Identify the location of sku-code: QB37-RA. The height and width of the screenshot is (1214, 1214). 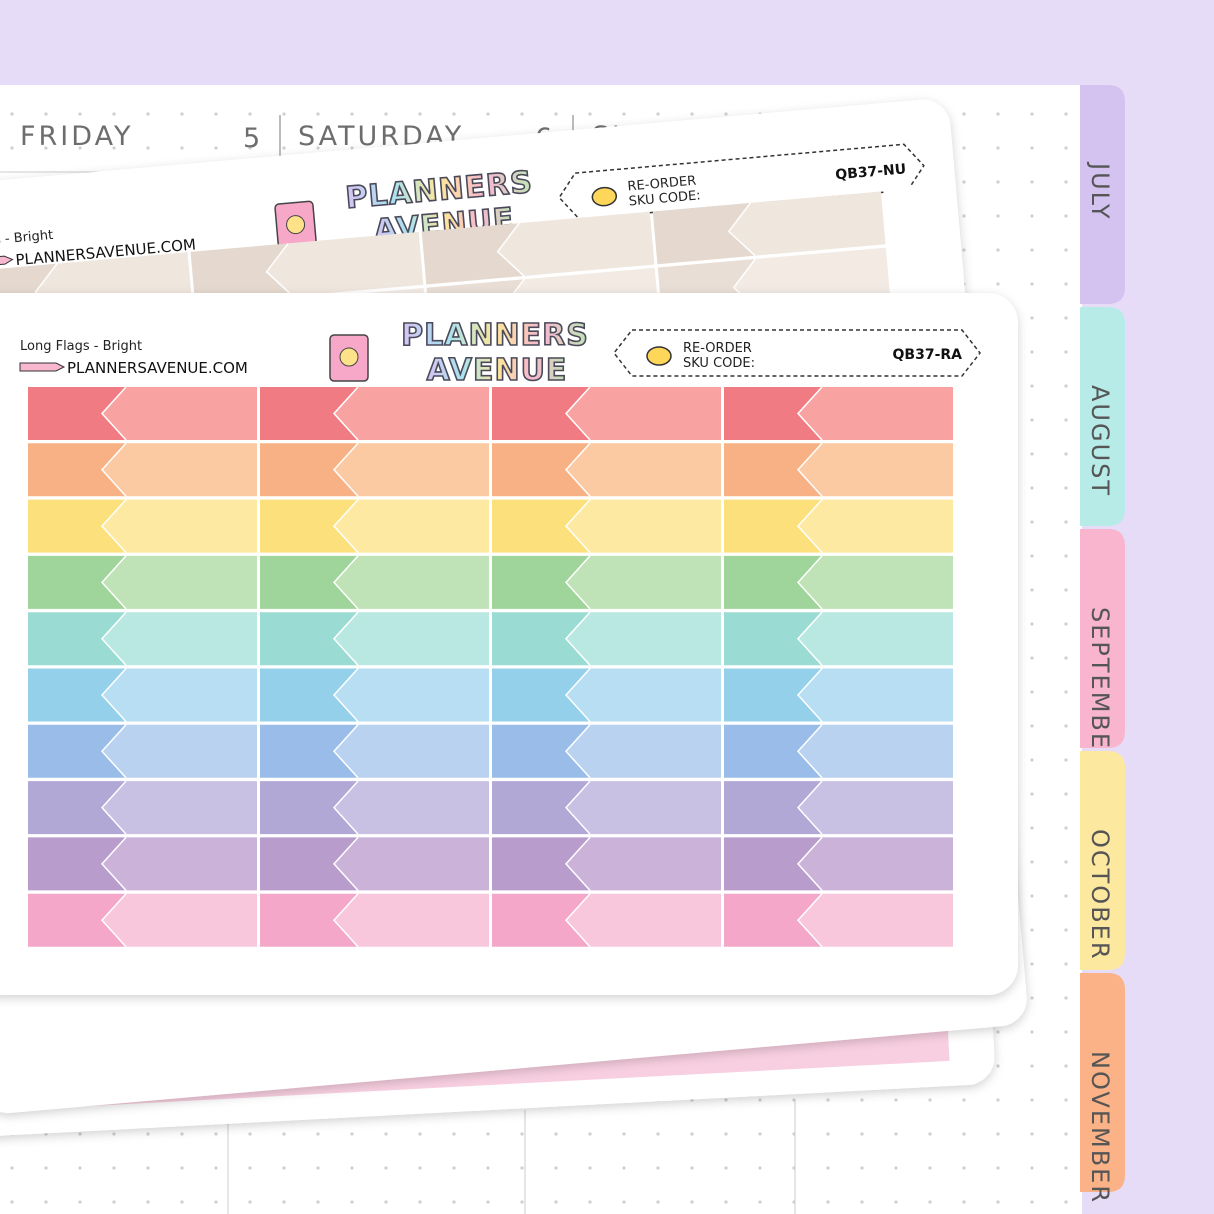
(928, 355).